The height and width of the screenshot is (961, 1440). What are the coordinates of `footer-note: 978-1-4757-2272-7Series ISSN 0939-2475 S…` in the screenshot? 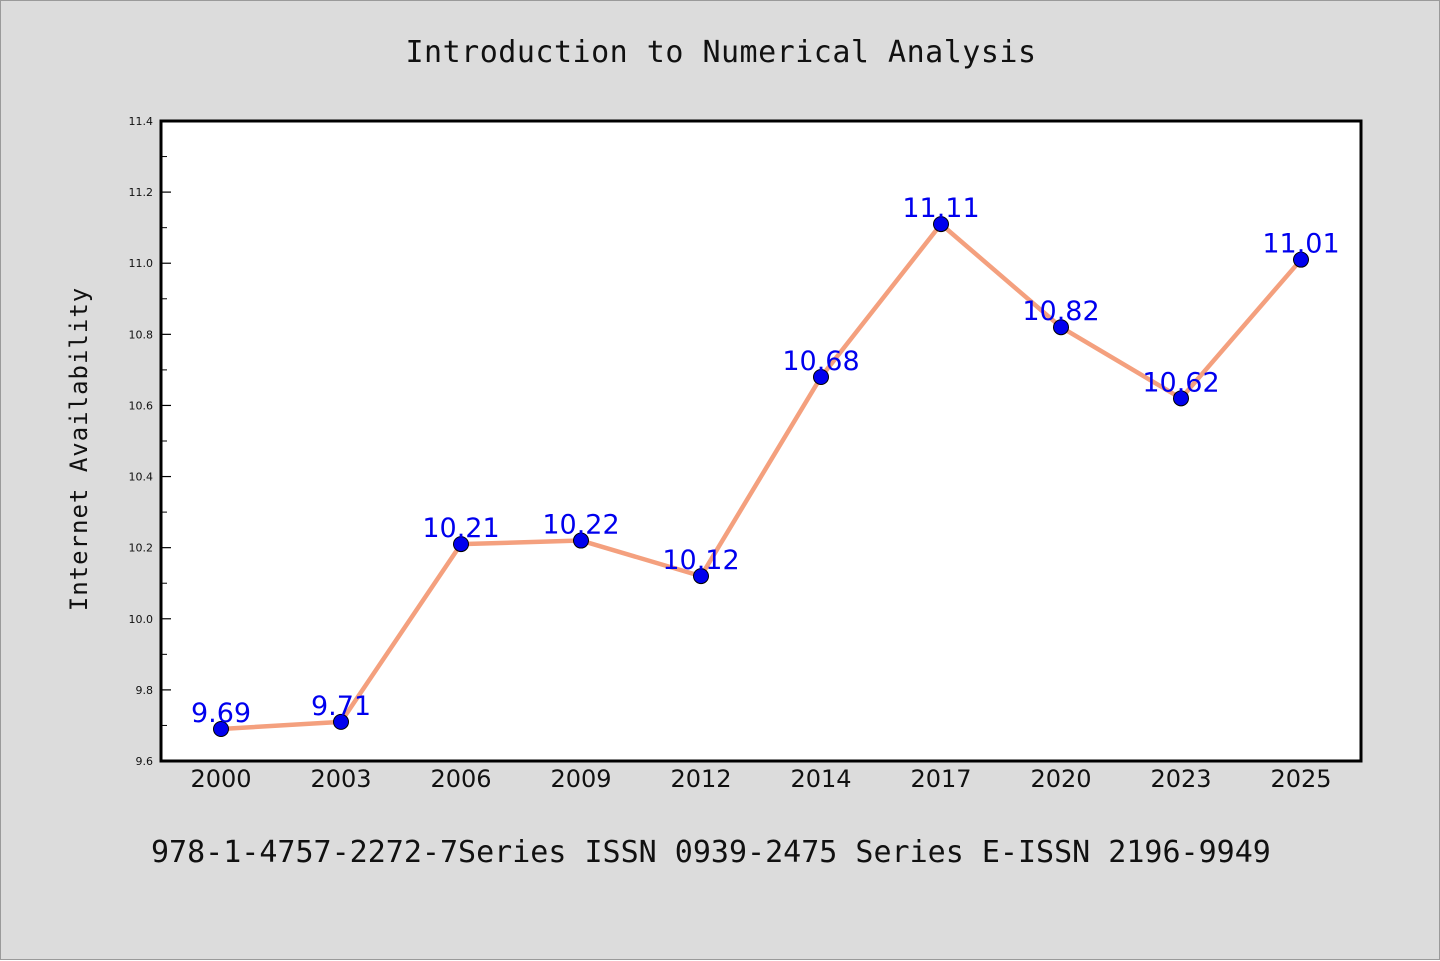 It's located at (711, 852).